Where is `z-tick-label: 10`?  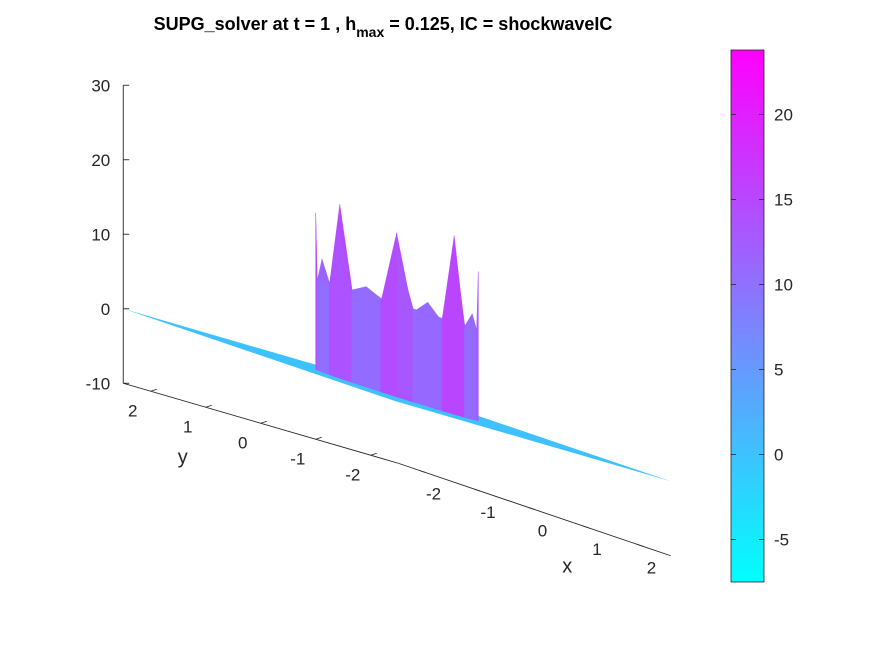 z-tick-label: 10 is located at coordinates (100, 234).